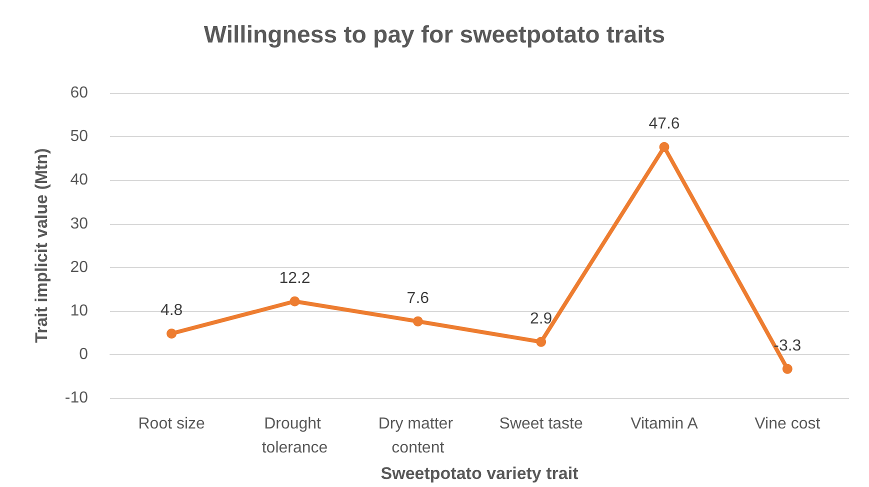 The image size is (869, 487). What do you see at coordinates (76, 398) in the screenshot?
I see `y-tick-label: -10` at bounding box center [76, 398].